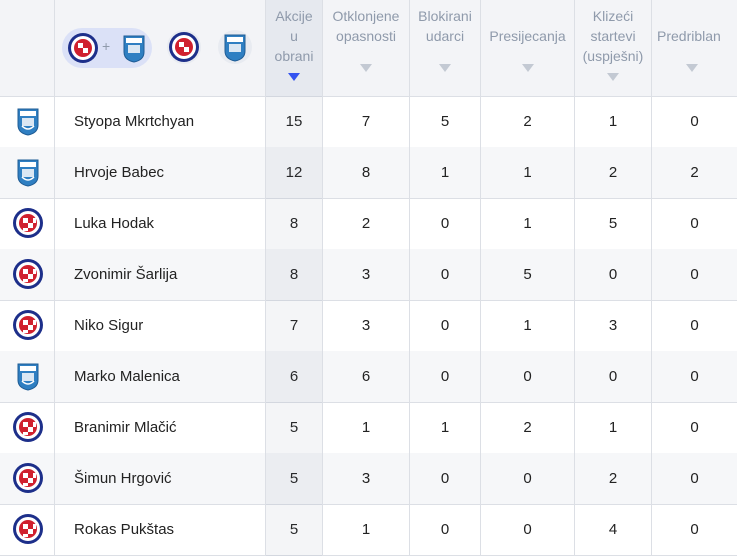 The height and width of the screenshot is (556, 737). Describe the element at coordinates (294, 172) in the screenshot. I see `stat-defensive-actions: 12` at that location.